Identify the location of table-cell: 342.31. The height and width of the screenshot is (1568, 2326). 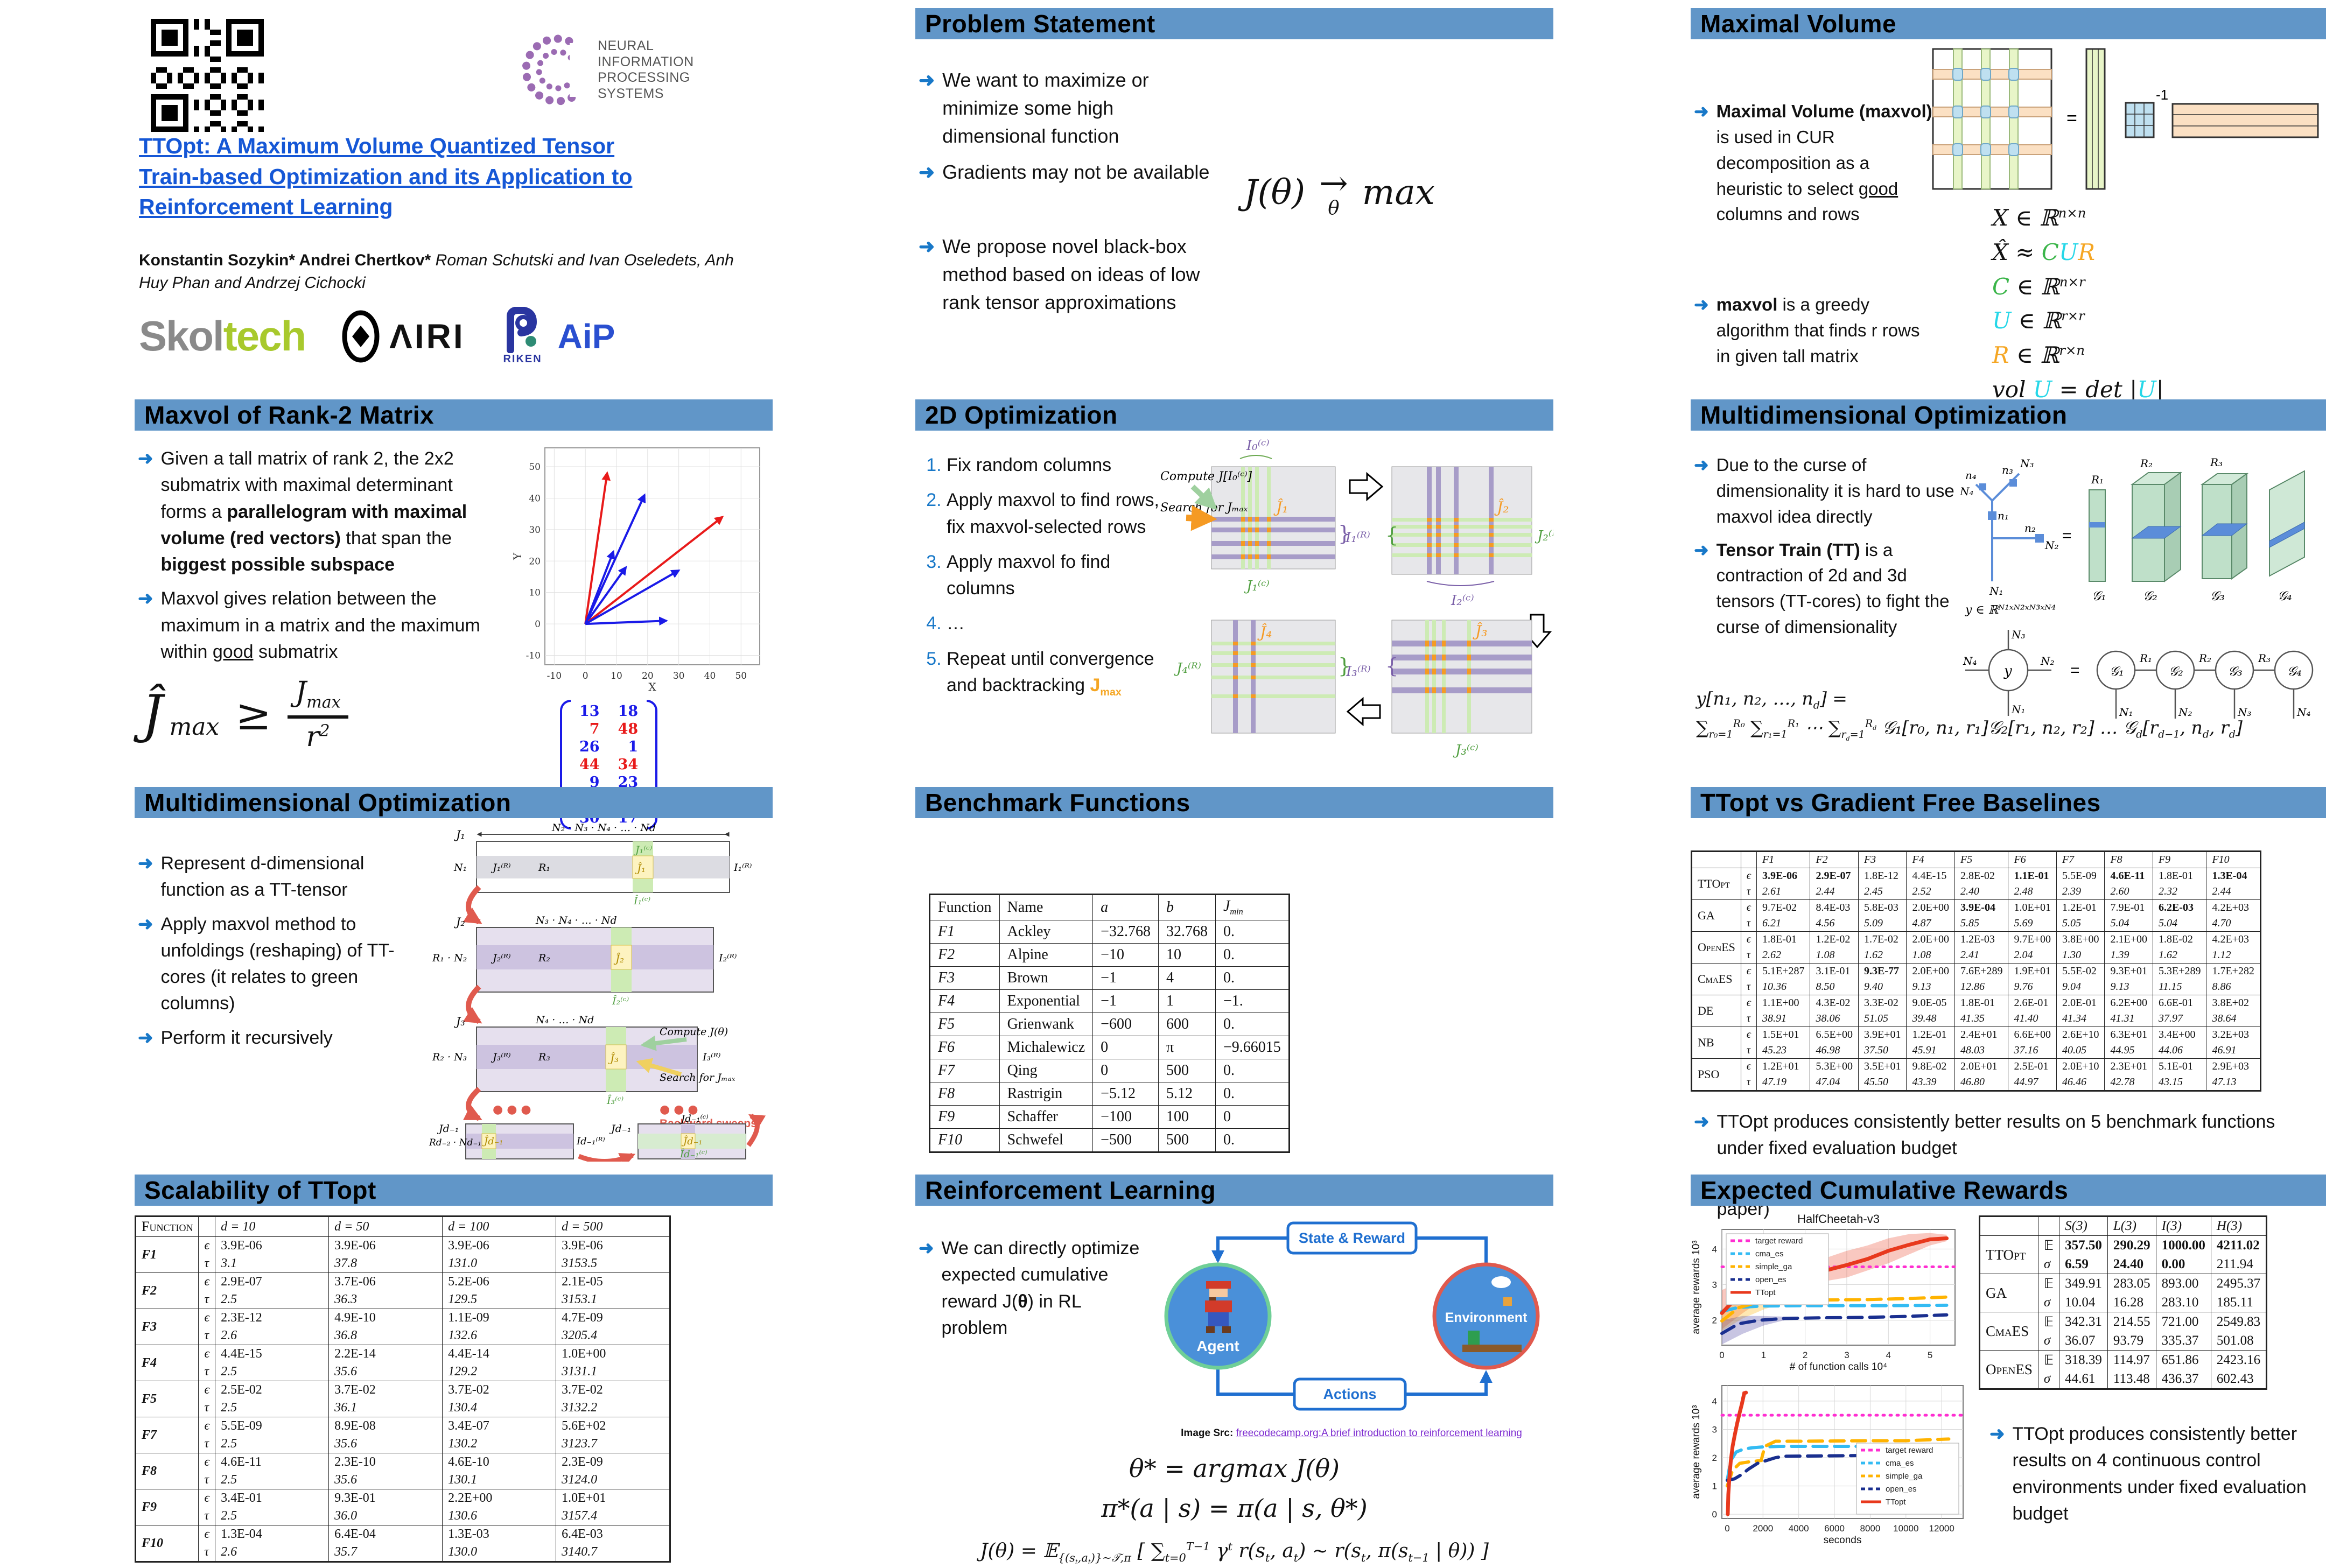
(2083, 1322).